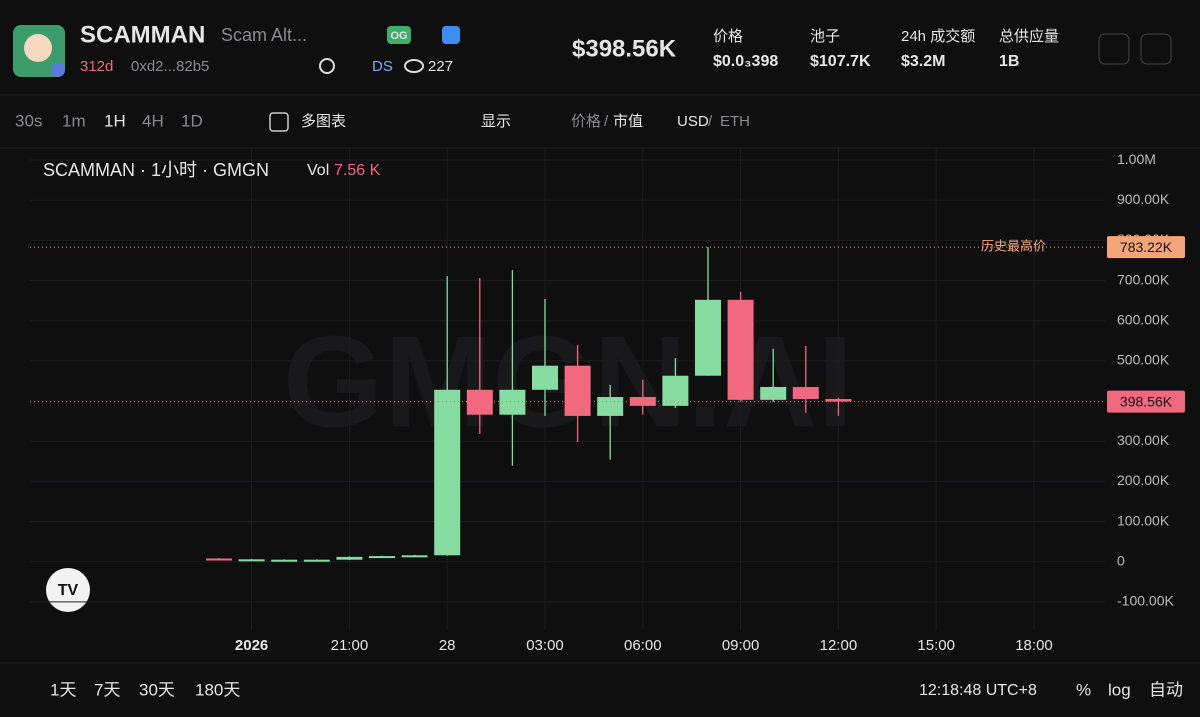 The width and height of the screenshot is (1200, 717). Describe the element at coordinates (157, 689) in the screenshot. I see `range-button: 30天` at that location.